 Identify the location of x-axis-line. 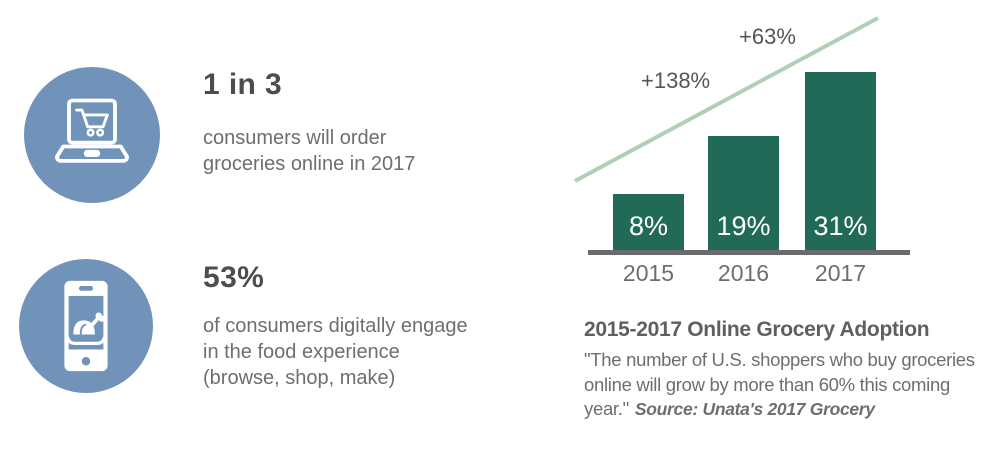
(749, 252).